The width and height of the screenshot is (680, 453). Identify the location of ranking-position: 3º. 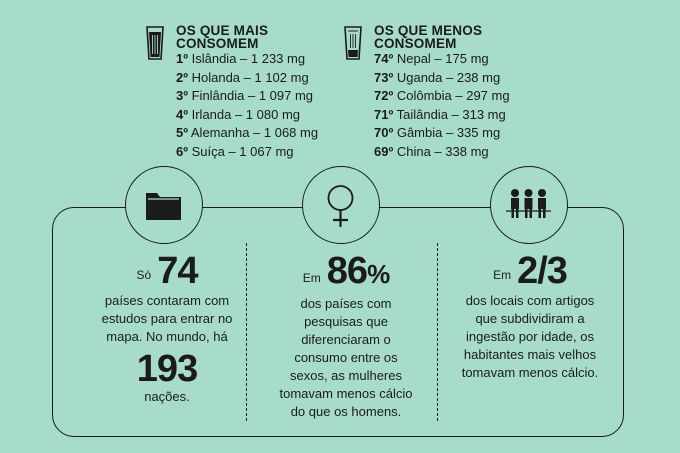
(182, 96).